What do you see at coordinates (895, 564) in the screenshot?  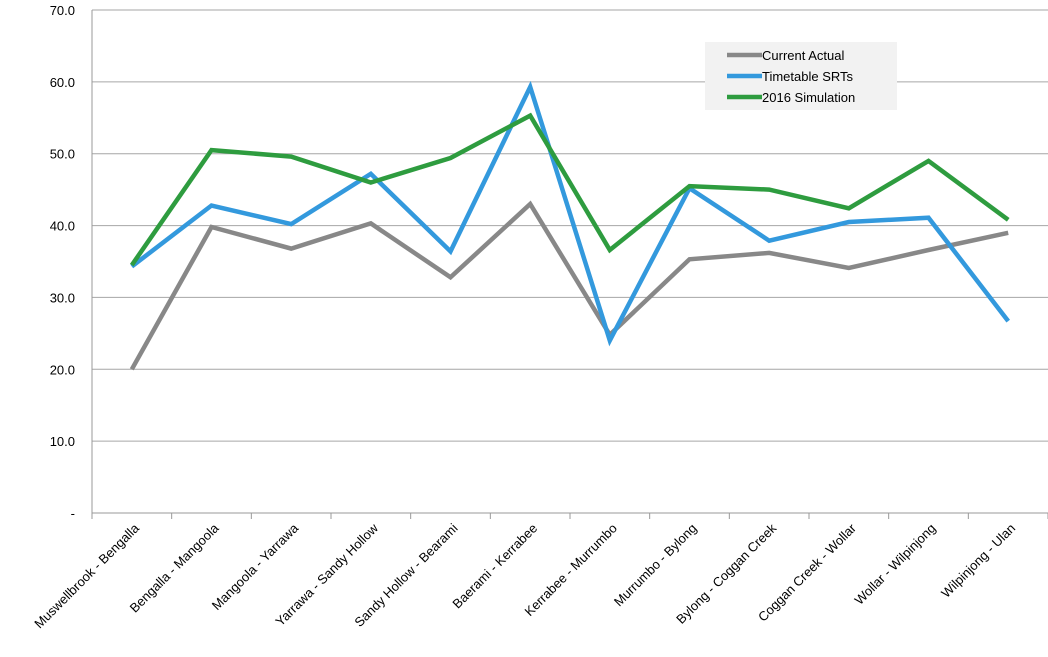 I see `x-tick-label: Wollar - Wilpinjong` at bounding box center [895, 564].